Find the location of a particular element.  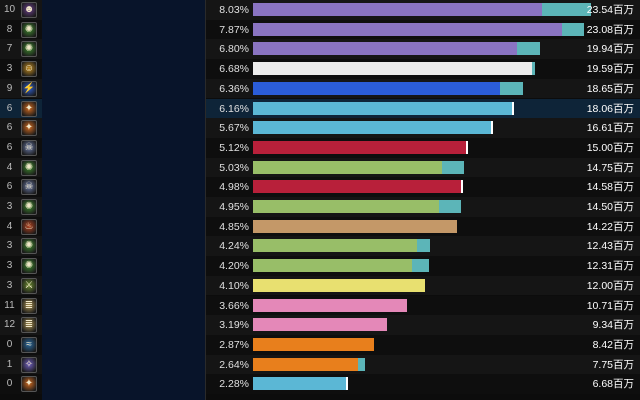

damage-percent: 4.95% is located at coordinates (234, 207).